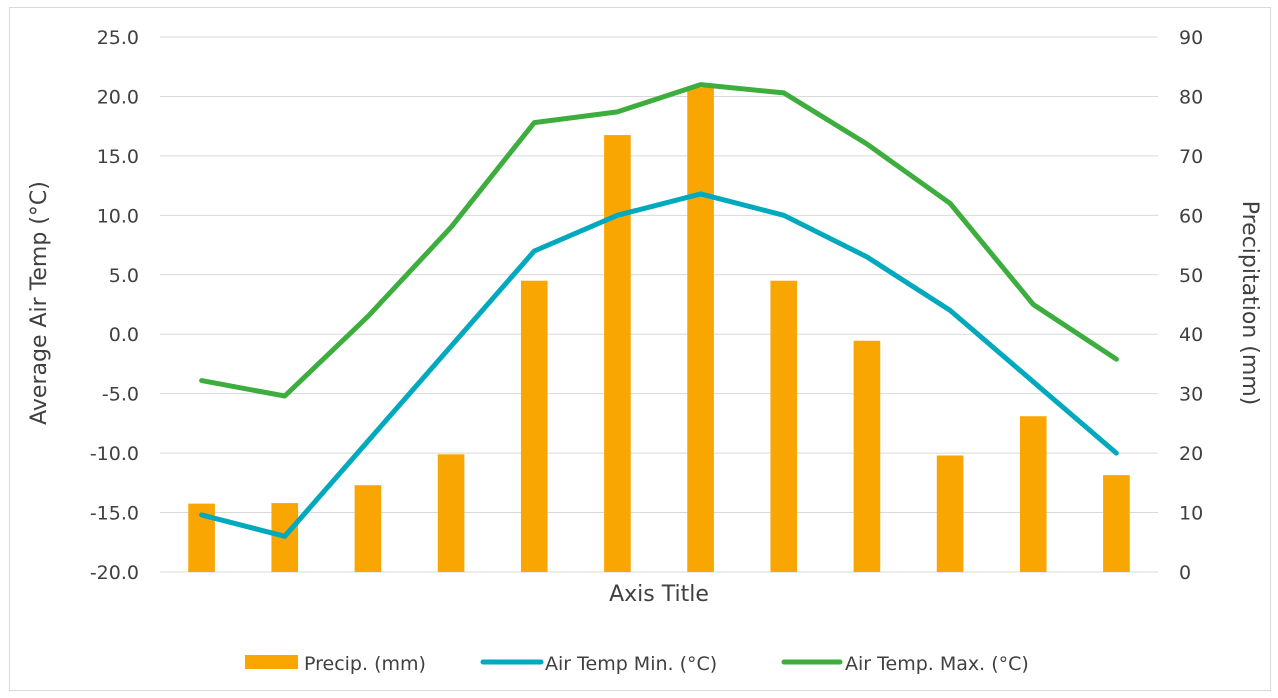  Describe the element at coordinates (114, 573) in the screenshot. I see `left-tick-label: -20.0` at that location.